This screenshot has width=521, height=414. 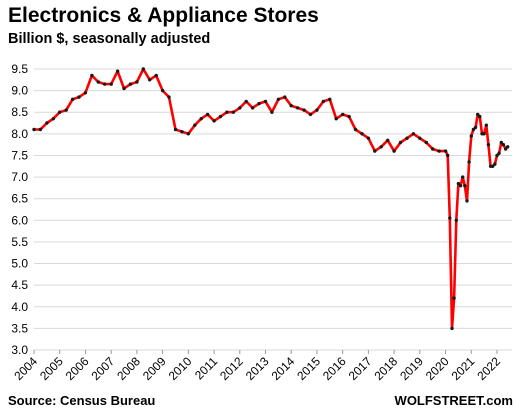 I want to click on x-tick-label: 2012, so click(x=231, y=368).